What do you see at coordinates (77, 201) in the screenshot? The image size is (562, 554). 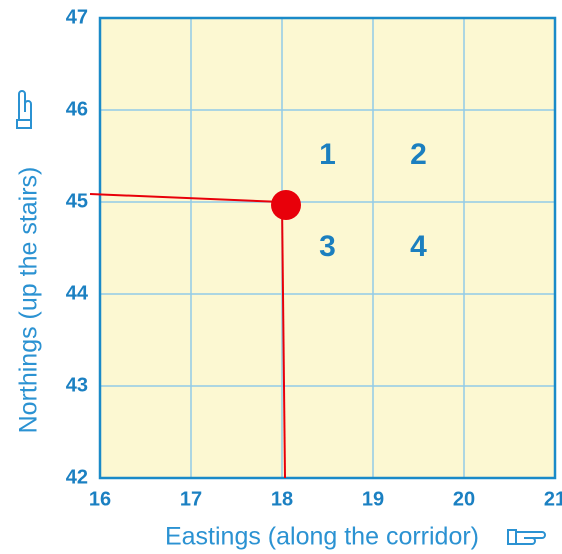 I see `y-tick-label: 45` at bounding box center [77, 201].